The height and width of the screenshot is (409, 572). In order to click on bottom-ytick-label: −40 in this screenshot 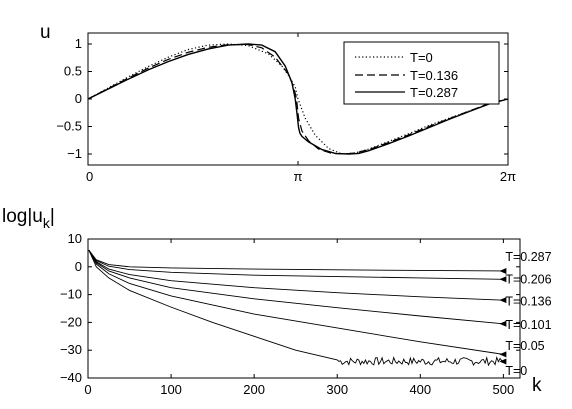, I will do `click(71, 377)`.